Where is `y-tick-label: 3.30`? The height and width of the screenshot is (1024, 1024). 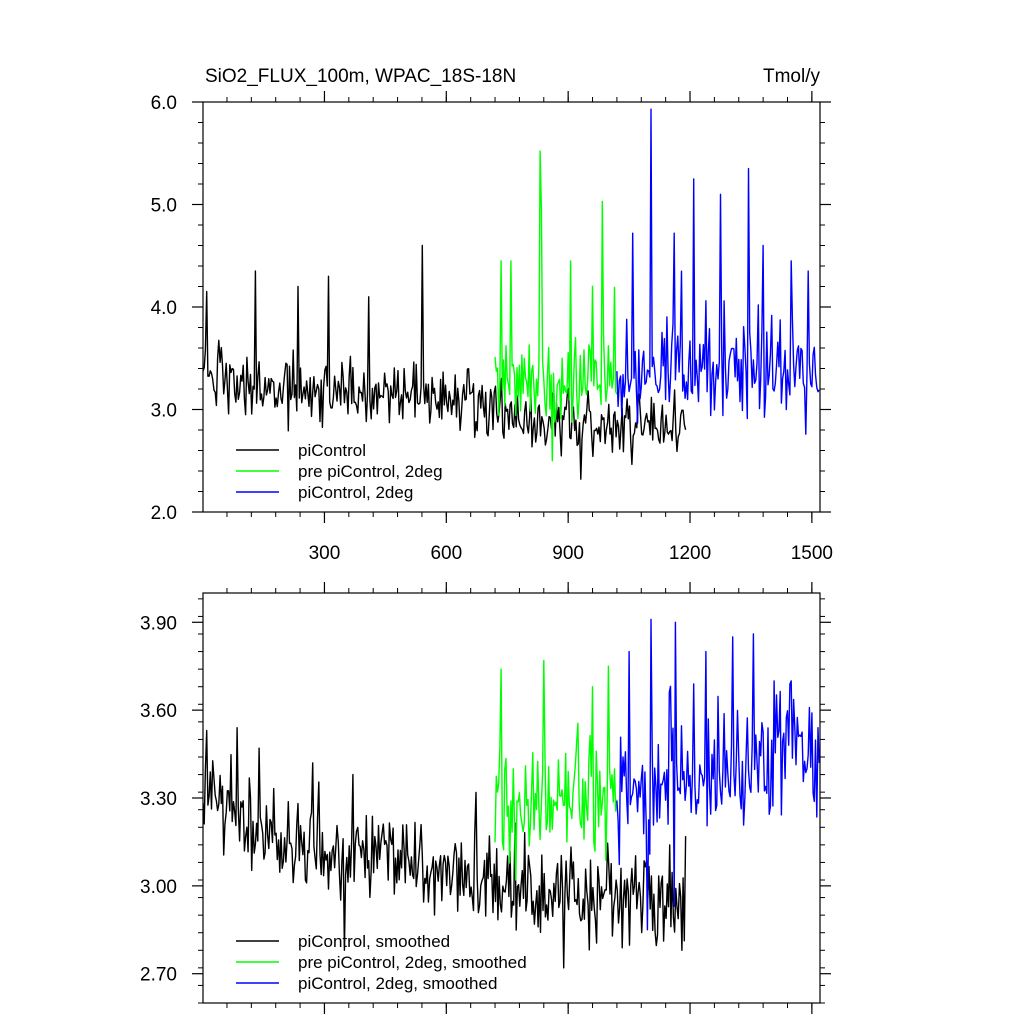
y-tick-label: 3.30 is located at coordinates (158, 799).